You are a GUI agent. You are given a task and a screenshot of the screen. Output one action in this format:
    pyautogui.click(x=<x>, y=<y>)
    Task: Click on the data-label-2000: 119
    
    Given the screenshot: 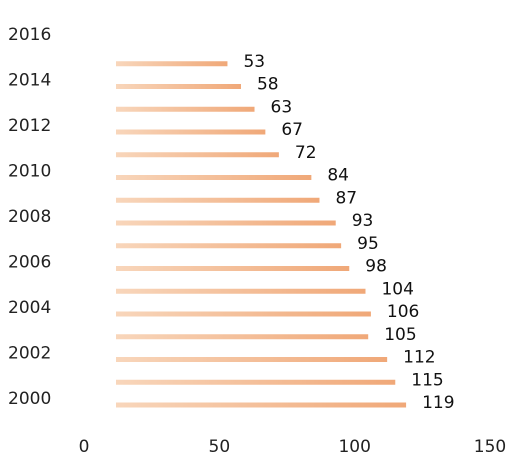 What is the action you would take?
    pyautogui.click(x=438, y=403)
    